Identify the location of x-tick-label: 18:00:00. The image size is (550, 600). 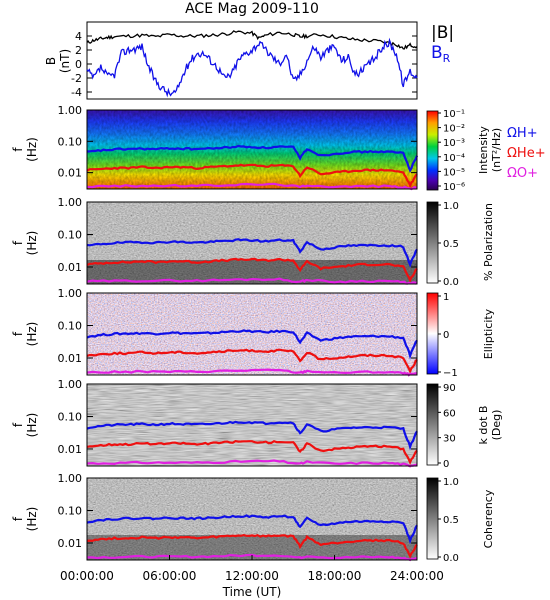
(335, 576).